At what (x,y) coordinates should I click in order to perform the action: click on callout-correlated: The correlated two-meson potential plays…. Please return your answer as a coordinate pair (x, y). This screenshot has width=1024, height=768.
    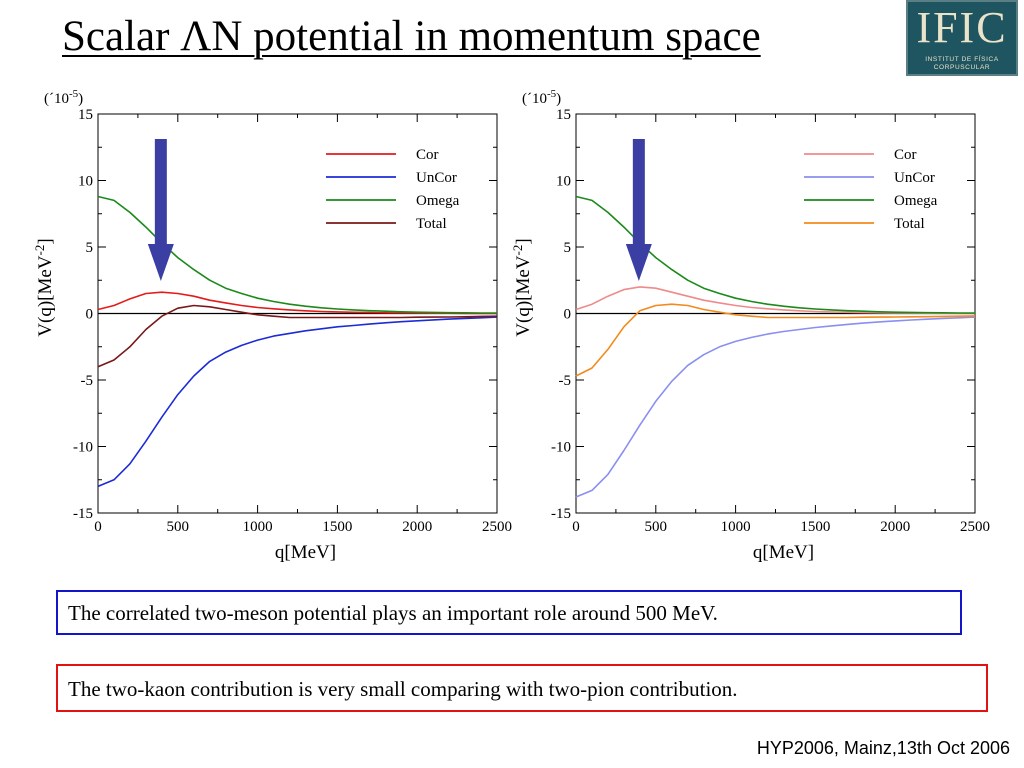
    Looking at the image, I should click on (509, 612).